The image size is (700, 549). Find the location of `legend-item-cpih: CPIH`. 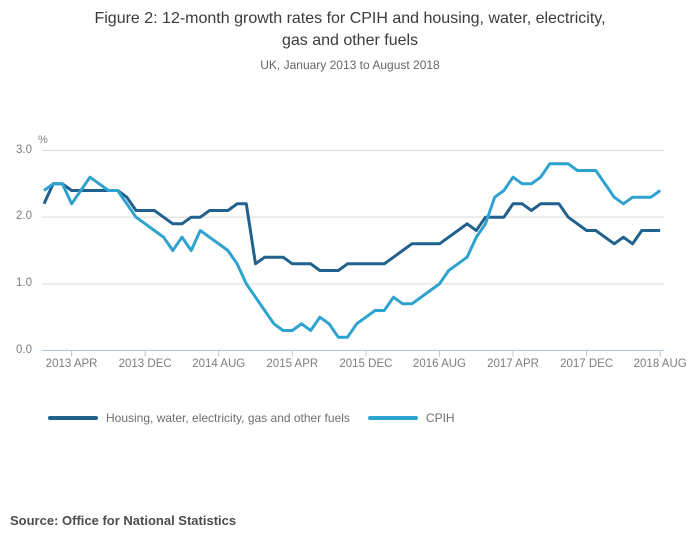

legend-item-cpih: CPIH is located at coordinates (411, 418).